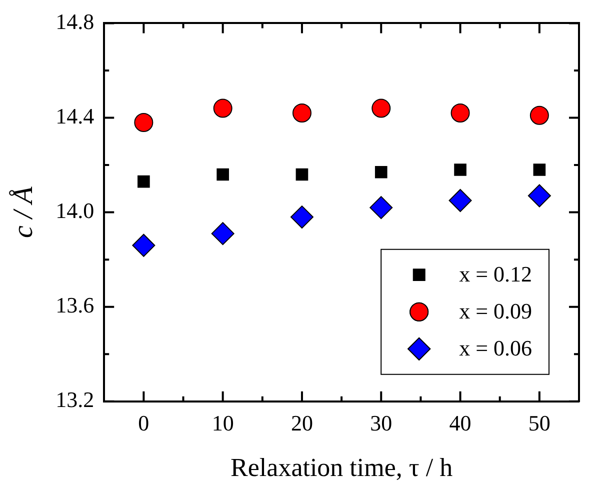 The image size is (591, 493). What do you see at coordinates (144, 423) in the screenshot?
I see `x-tick-label: 0` at bounding box center [144, 423].